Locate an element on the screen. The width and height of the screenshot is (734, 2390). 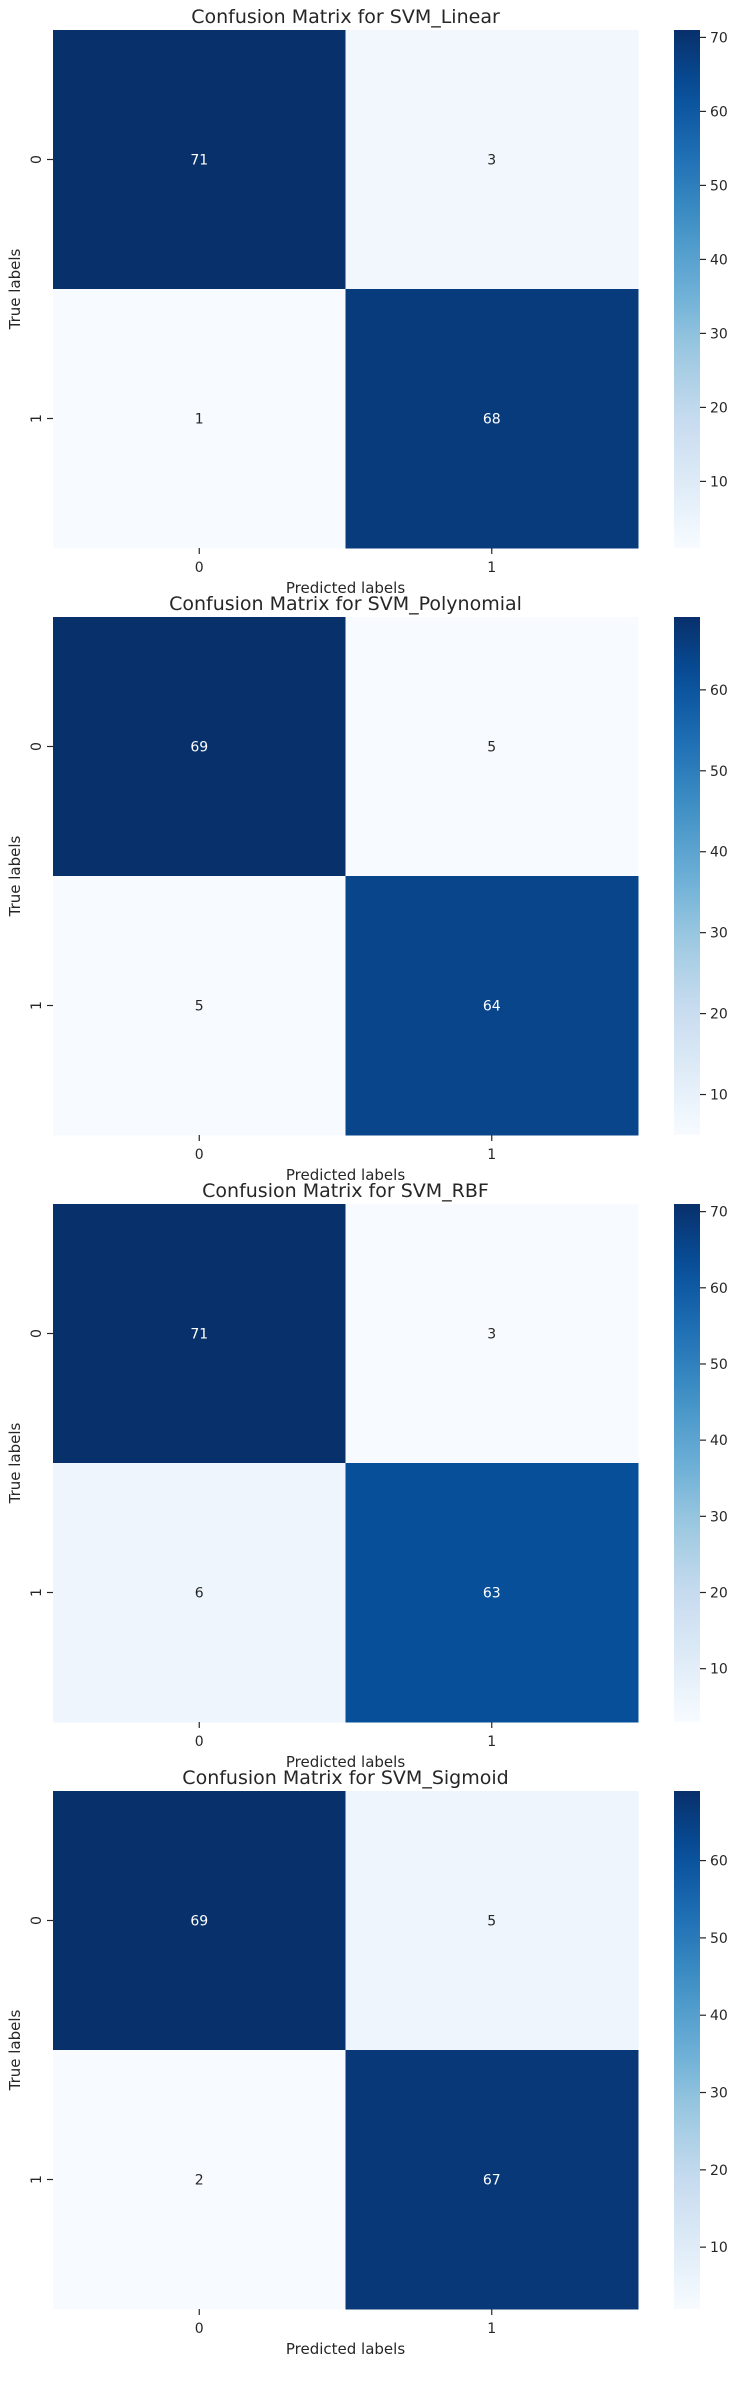
cell-value-label: 64 is located at coordinates (492, 1007).